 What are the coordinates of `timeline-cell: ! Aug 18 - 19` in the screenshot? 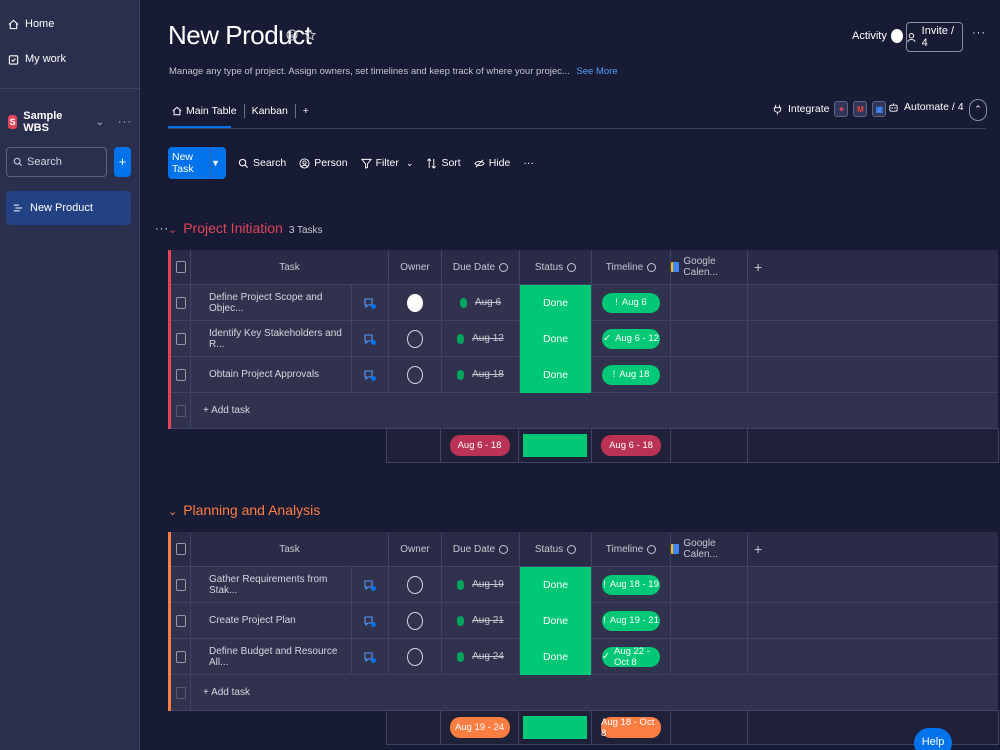 It's located at (631, 584).